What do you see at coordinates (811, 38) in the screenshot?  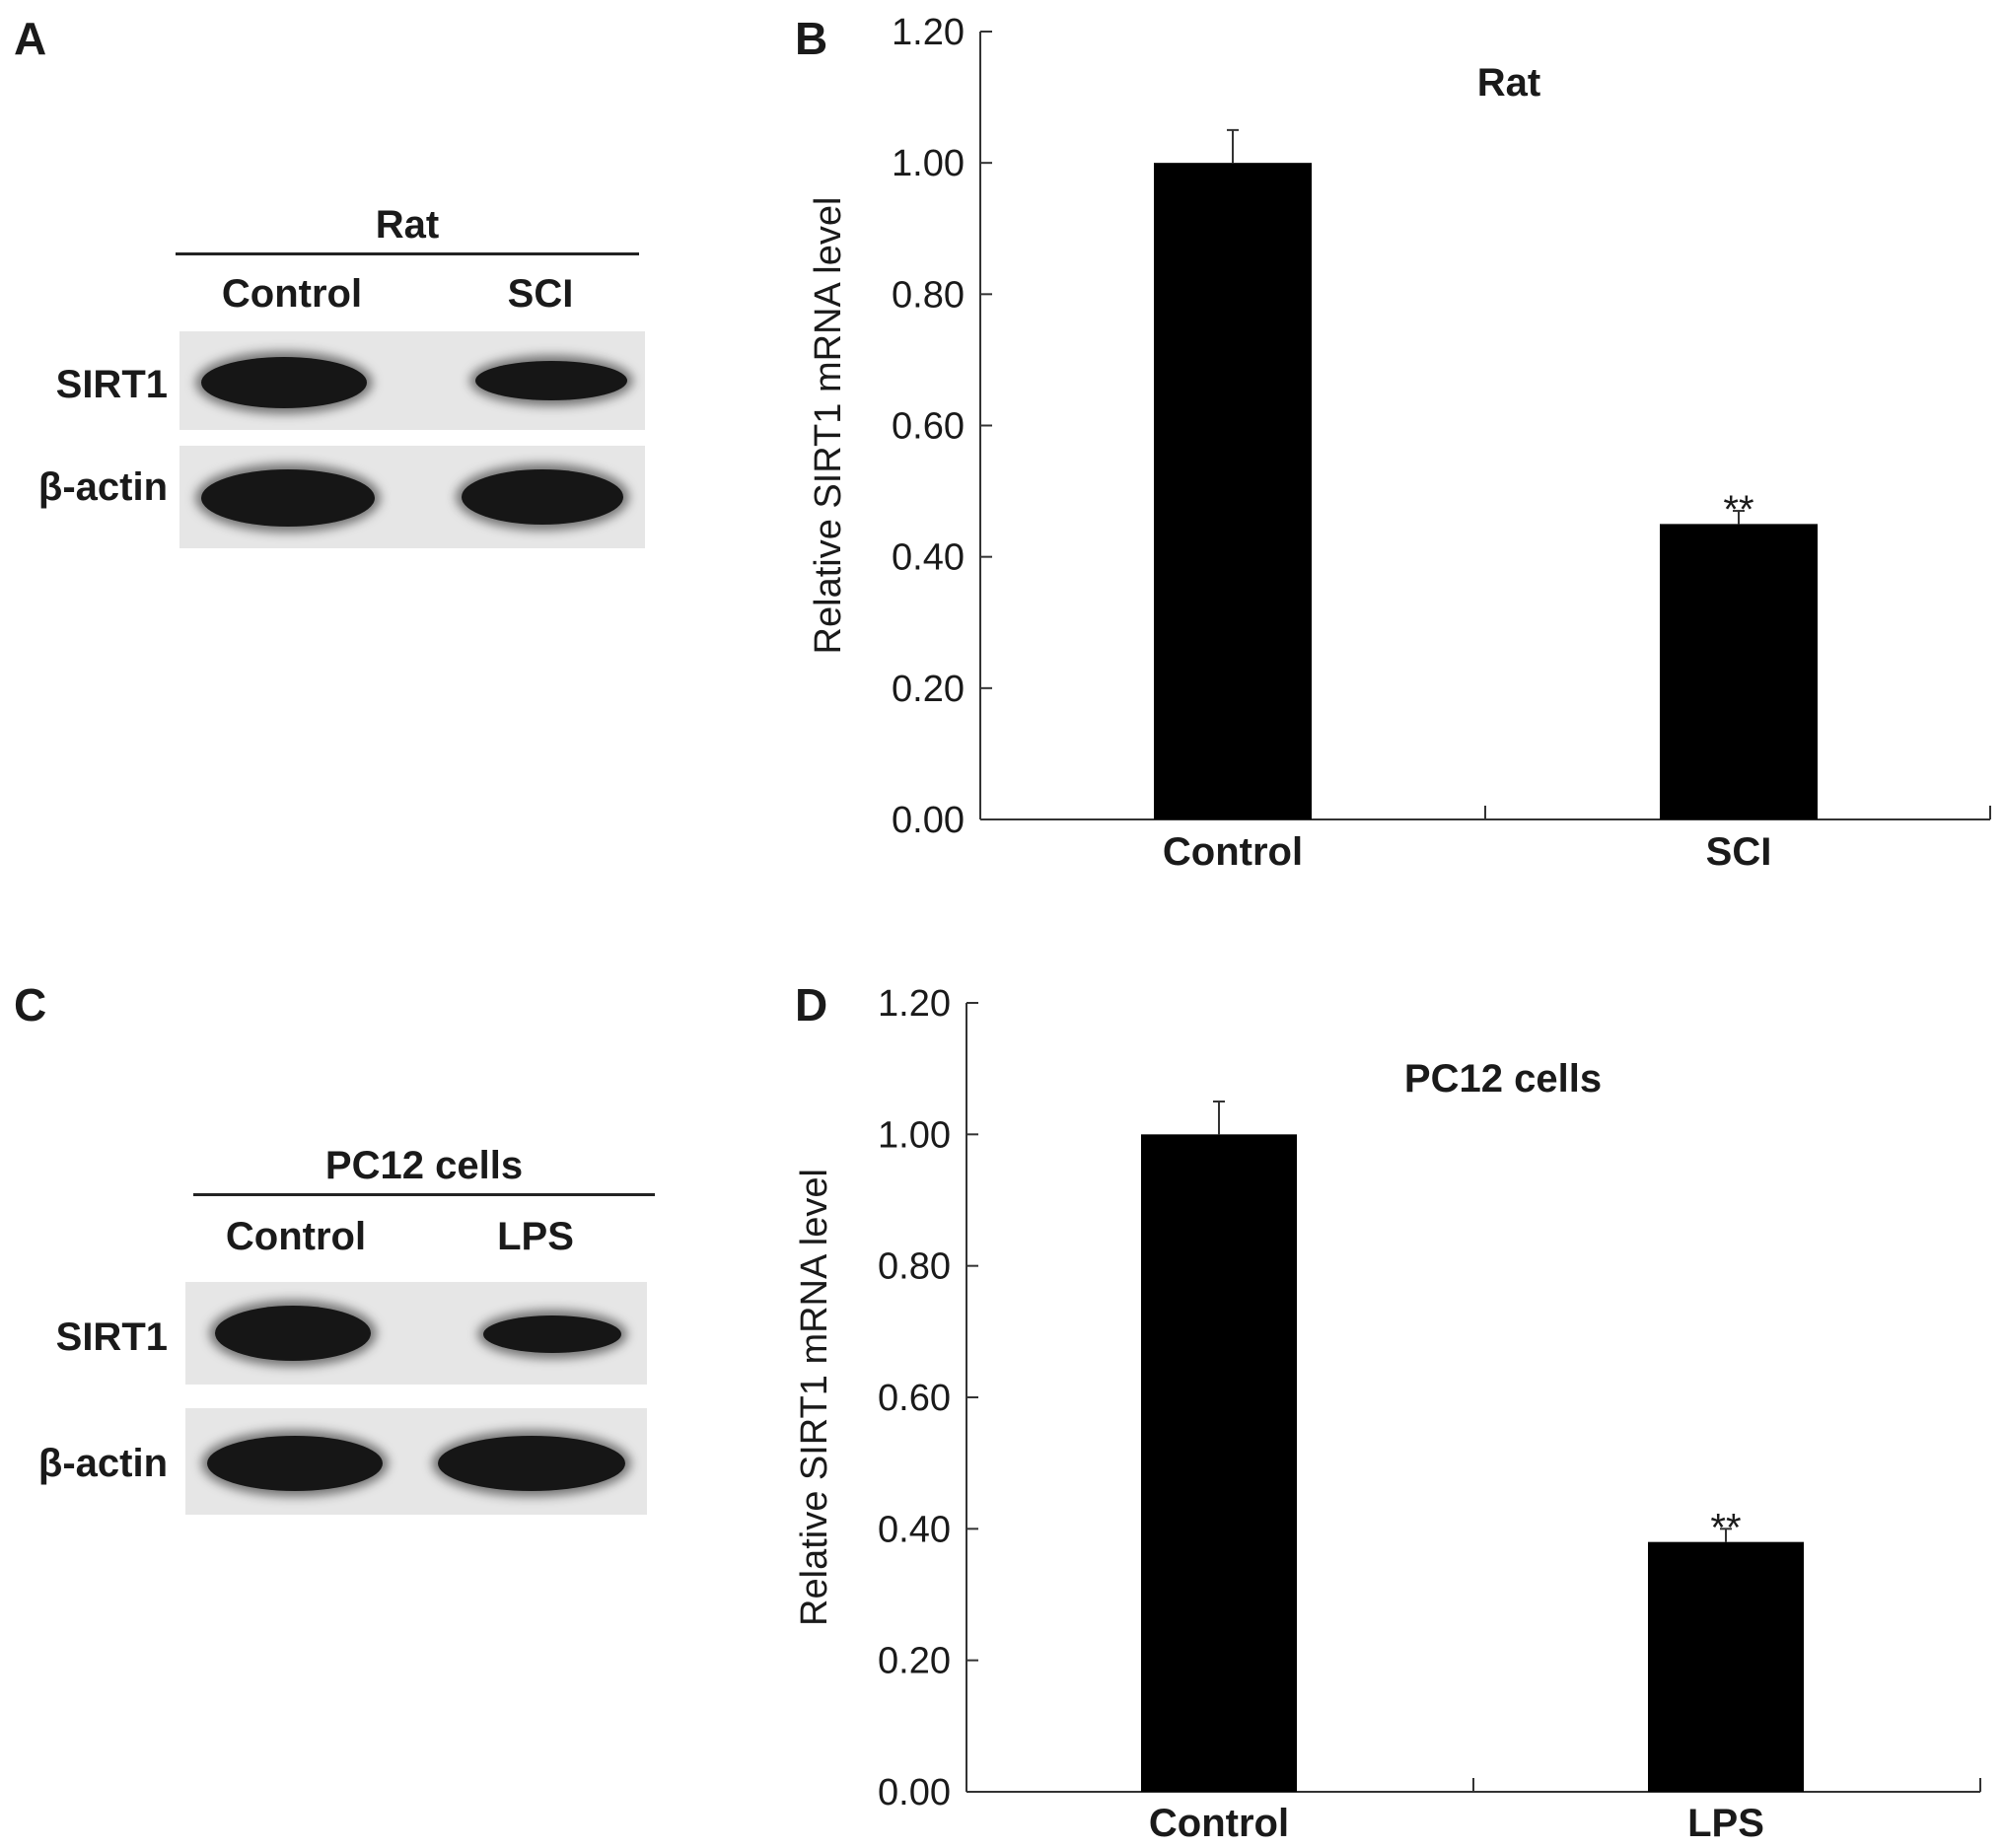 I see `panel-letter-b: B` at bounding box center [811, 38].